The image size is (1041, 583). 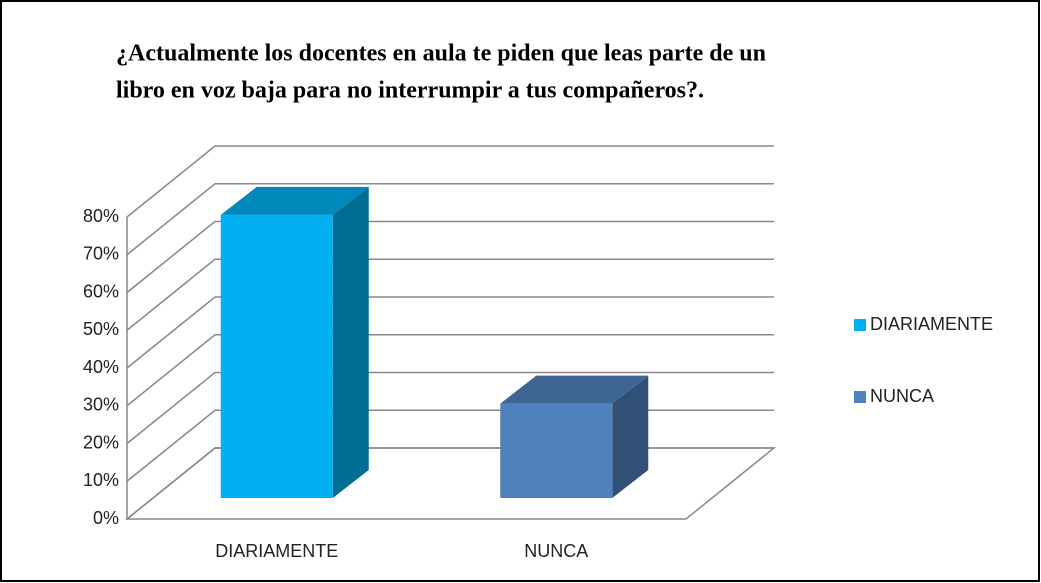 What do you see at coordinates (556, 551) in the screenshot?
I see `x-tick-label: NUNCA` at bounding box center [556, 551].